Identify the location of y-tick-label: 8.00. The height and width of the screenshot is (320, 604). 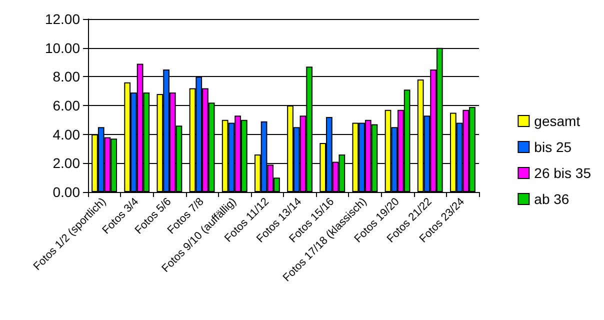
(66, 76).